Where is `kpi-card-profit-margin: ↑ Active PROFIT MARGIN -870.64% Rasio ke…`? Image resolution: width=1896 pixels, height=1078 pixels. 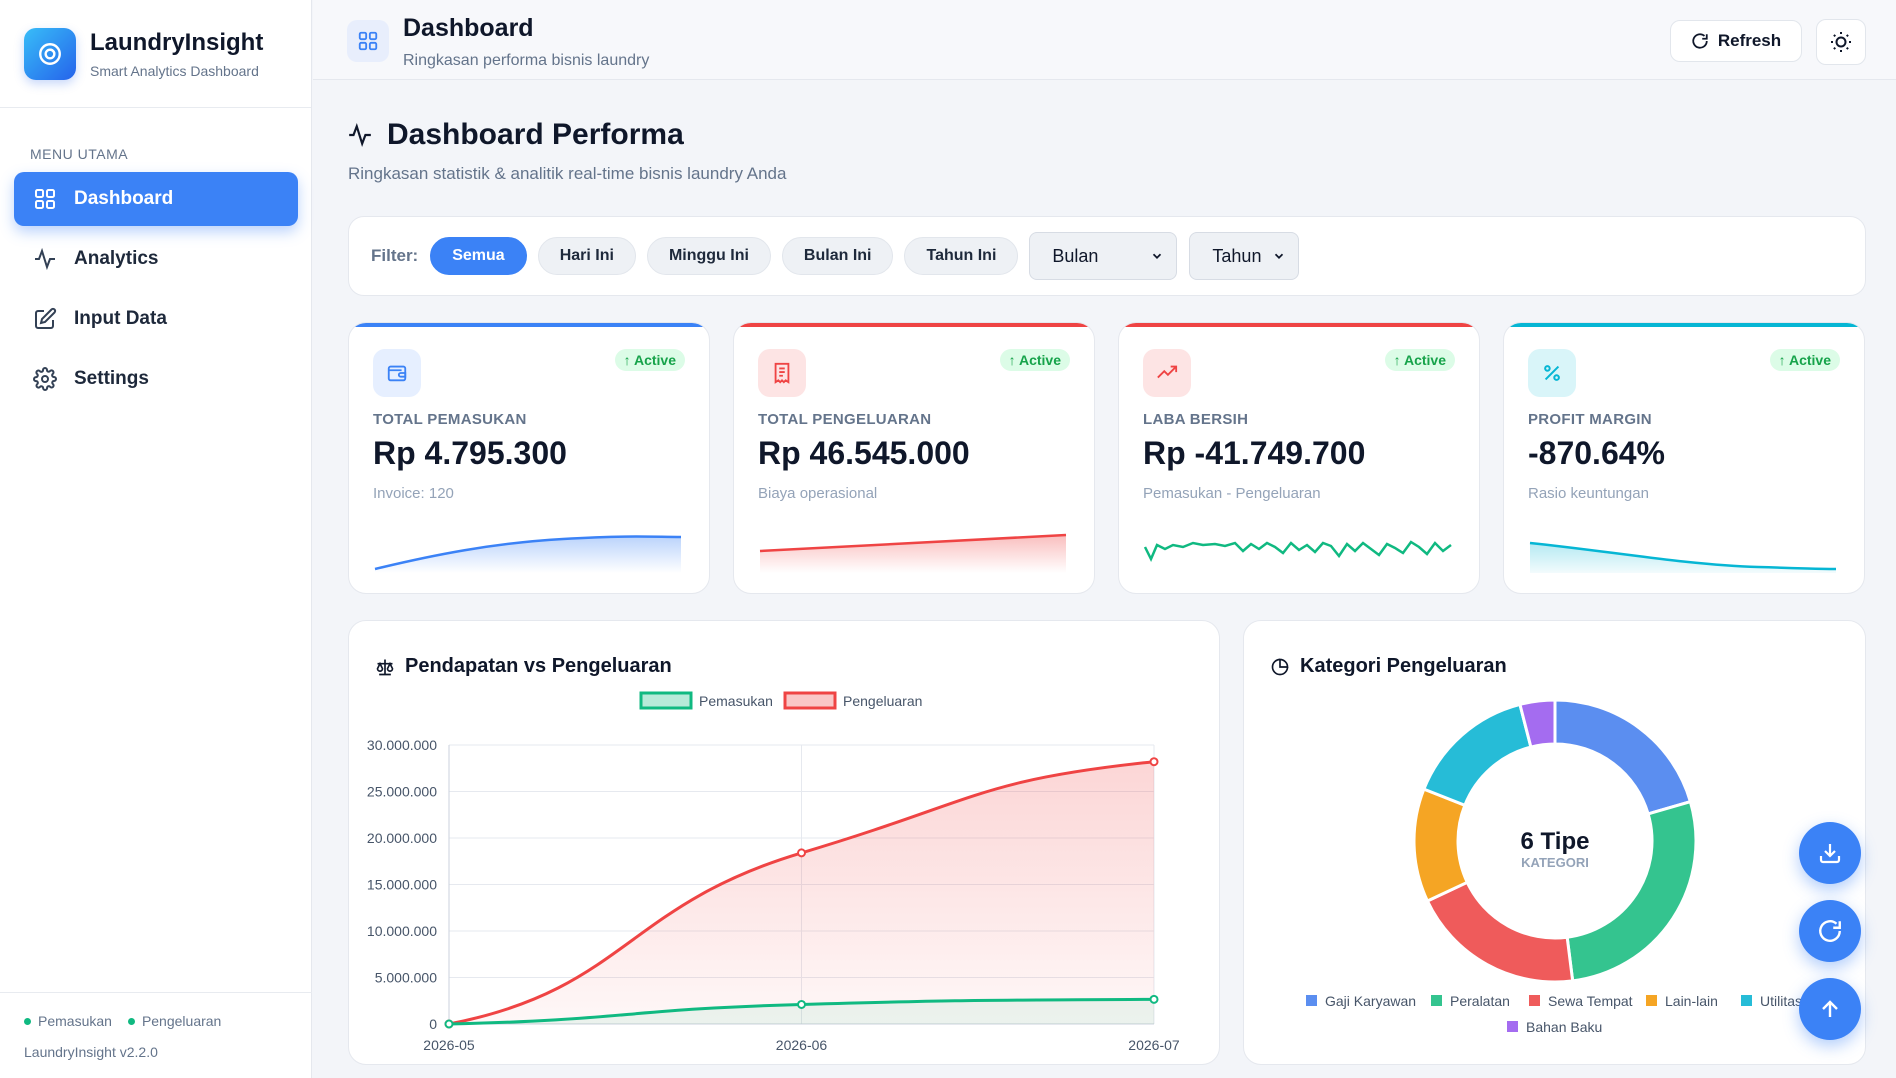 kpi-card-profit-margin: ↑ Active PROFIT MARGIN -870.64% Rasio ke… is located at coordinates (1684, 458).